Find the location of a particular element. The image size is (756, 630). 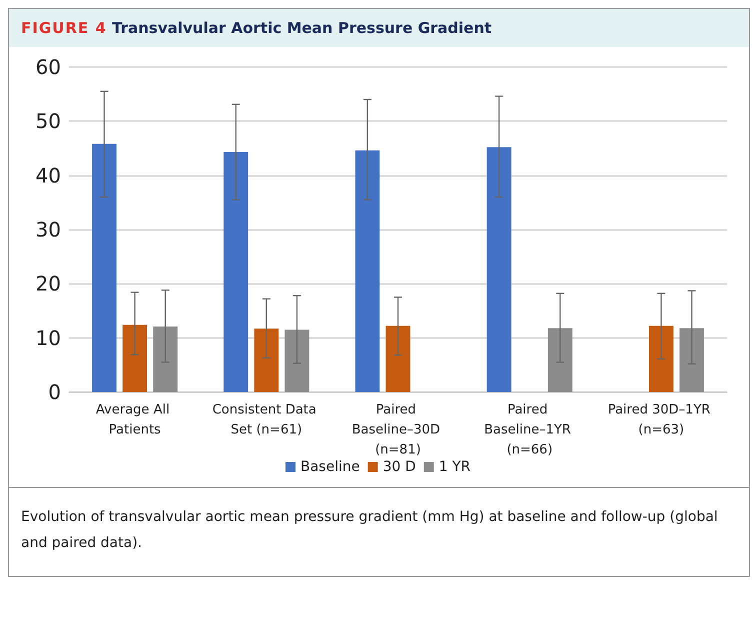

x-tick-label: Average All Patients is located at coordinates (135, 420).